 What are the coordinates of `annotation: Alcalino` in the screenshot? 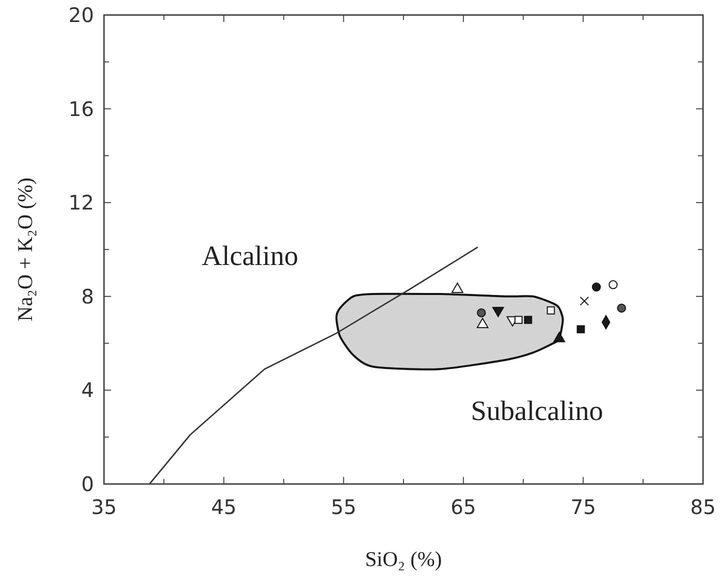 It's located at (250, 256).